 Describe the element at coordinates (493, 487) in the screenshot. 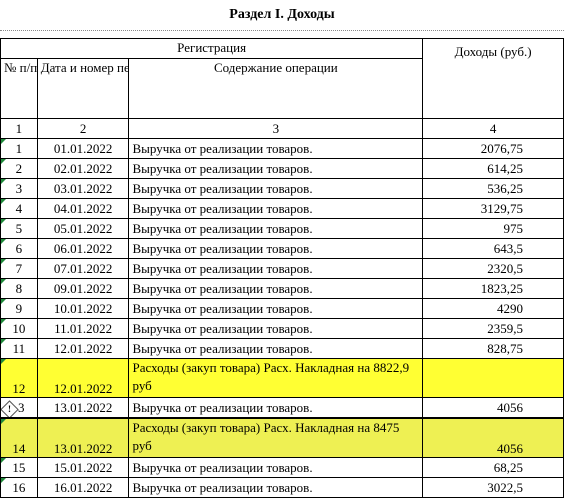

I see `cell-amount: 3022,5` at that location.